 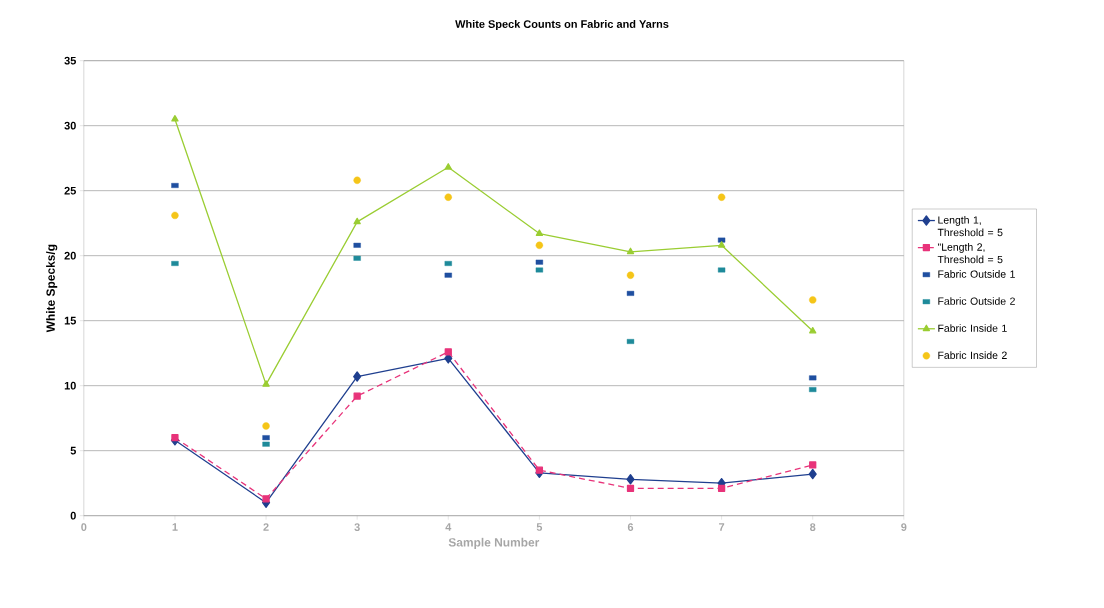 What do you see at coordinates (904, 527) in the screenshot?
I see `x-tick-label: 9` at bounding box center [904, 527].